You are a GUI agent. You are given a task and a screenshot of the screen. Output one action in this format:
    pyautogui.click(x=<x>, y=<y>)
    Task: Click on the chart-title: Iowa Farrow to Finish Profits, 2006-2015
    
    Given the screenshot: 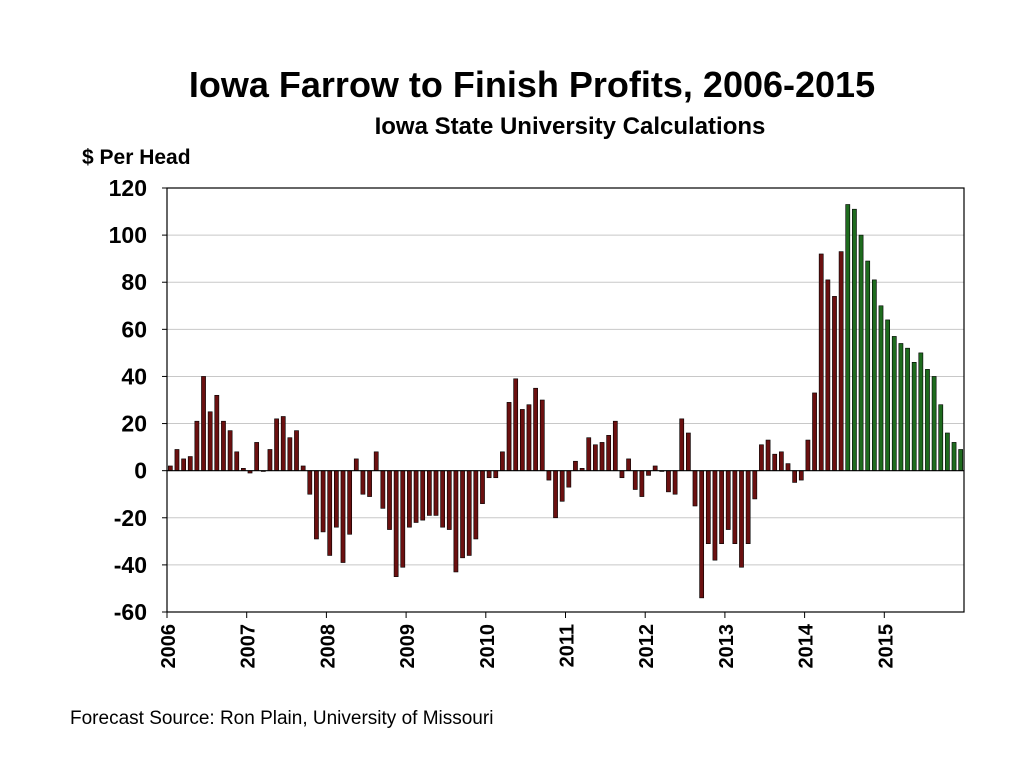 What is the action you would take?
    pyautogui.click(x=532, y=84)
    